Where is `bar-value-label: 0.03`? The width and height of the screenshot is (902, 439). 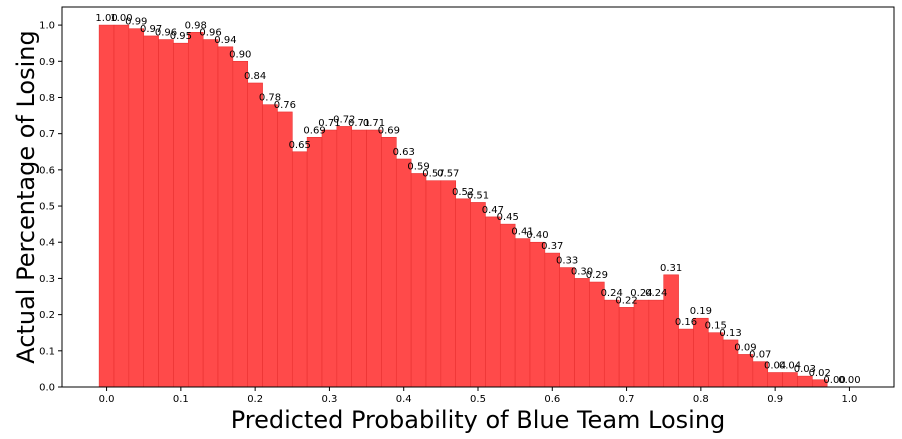 bar-value-label: 0.03 is located at coordinates (805, 369).